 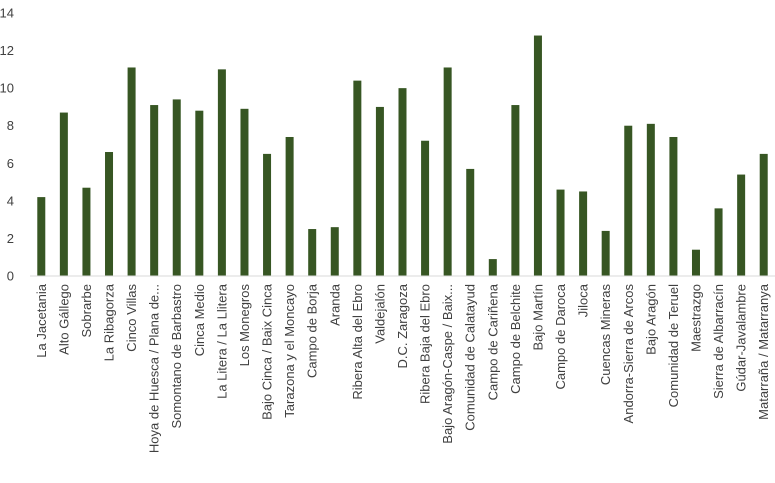 I want to click on y-tick-label: 6, so click(x=10, y=163).